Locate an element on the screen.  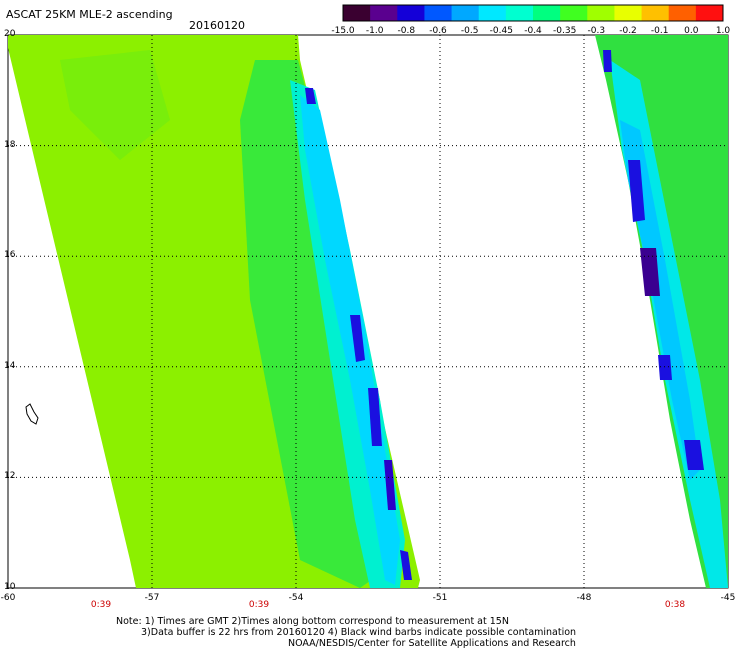
latitude-tick-label: 14 is located at coordinates (10, 365).